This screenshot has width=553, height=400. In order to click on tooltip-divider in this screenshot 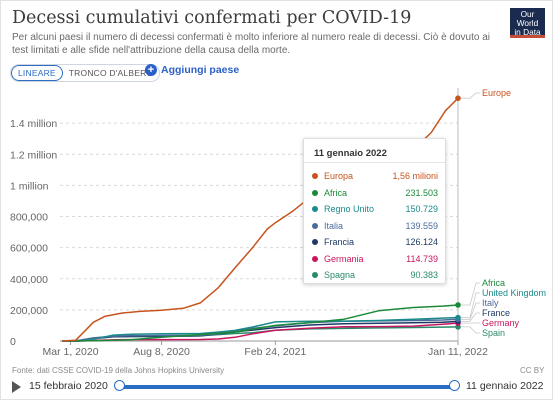, I will do `click(374, 162)`.